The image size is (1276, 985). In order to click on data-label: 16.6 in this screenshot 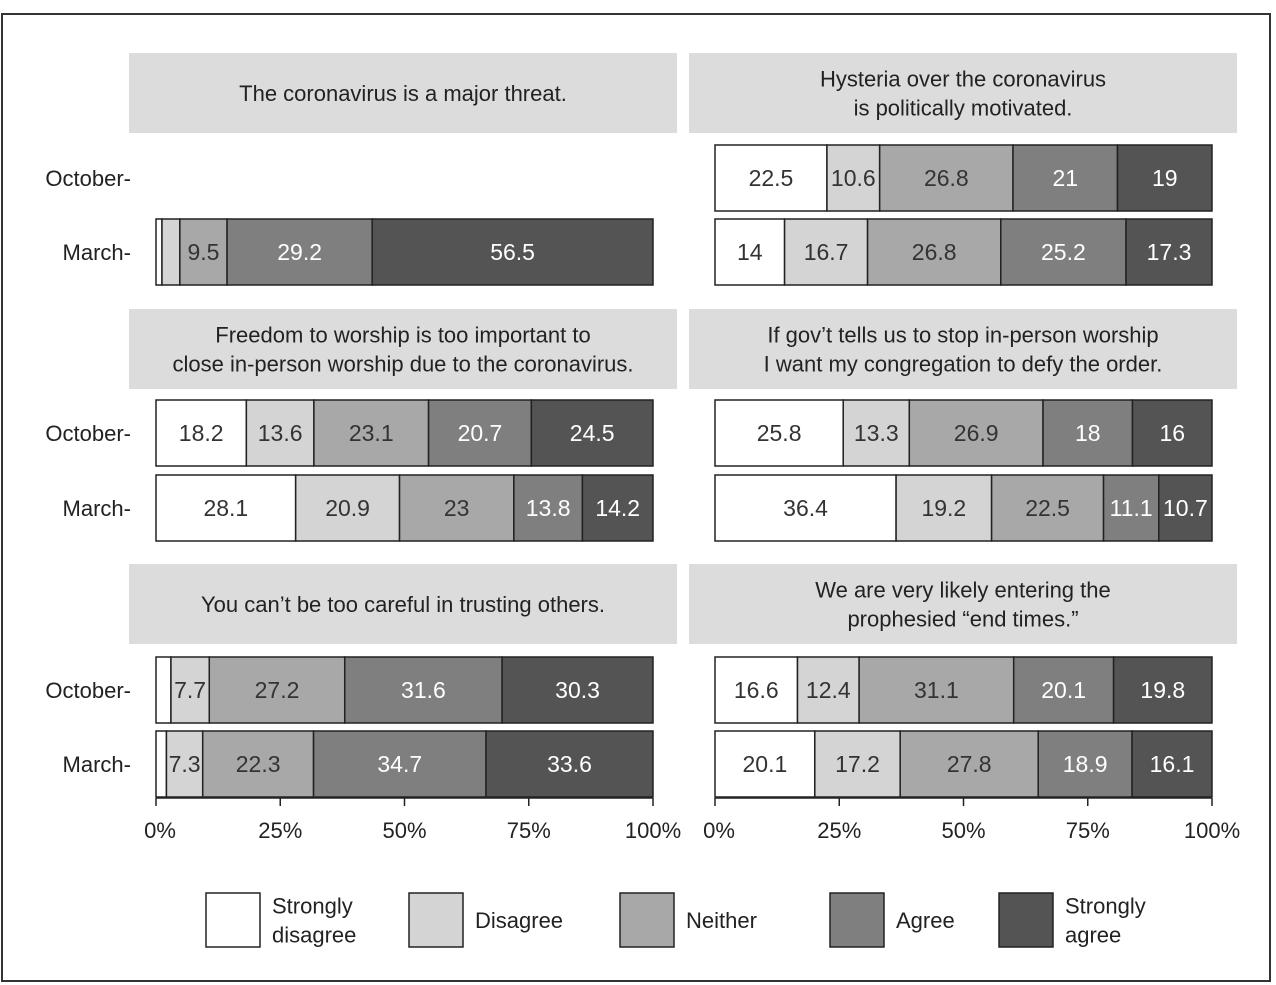, I will do `click(756, 690)`.